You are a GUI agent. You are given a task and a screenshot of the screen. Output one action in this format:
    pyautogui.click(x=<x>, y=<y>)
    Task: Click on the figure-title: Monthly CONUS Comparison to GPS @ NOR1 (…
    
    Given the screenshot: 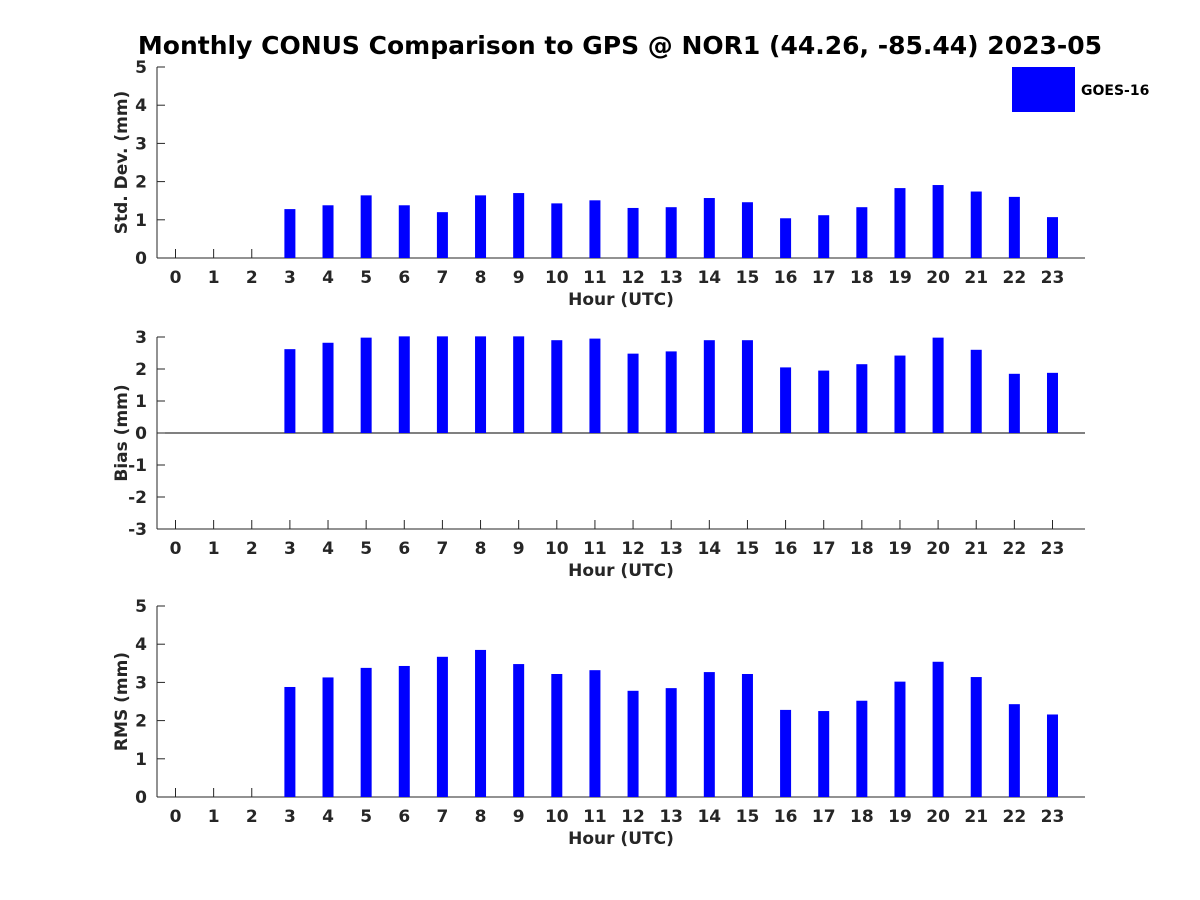 What is the action you would take?
    pyautogui.click(x=620, y=45)
    